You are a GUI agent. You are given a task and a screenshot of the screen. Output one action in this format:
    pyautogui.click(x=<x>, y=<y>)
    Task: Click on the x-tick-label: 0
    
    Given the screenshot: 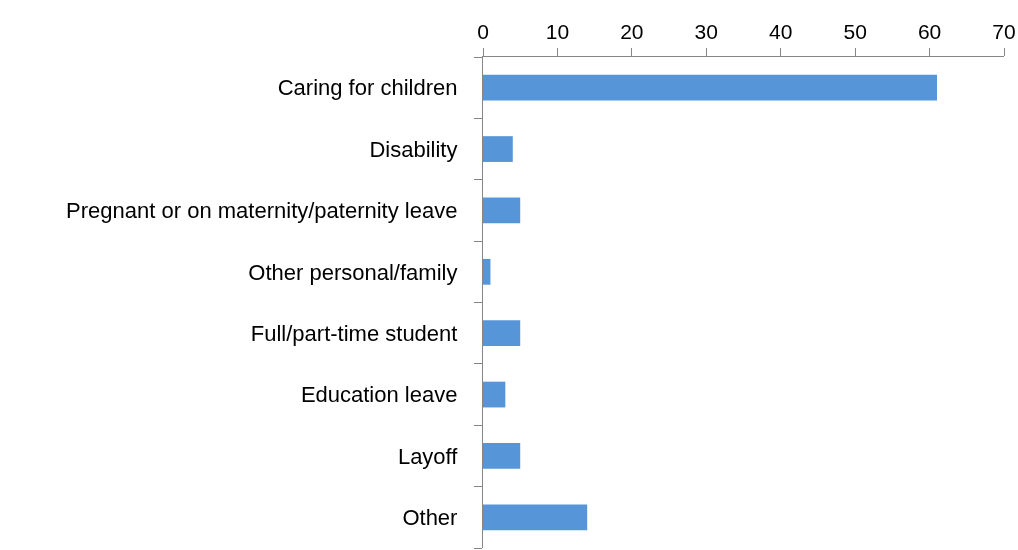 What is the action you would take?
    pyautogui.click(x=483, y=32)
    